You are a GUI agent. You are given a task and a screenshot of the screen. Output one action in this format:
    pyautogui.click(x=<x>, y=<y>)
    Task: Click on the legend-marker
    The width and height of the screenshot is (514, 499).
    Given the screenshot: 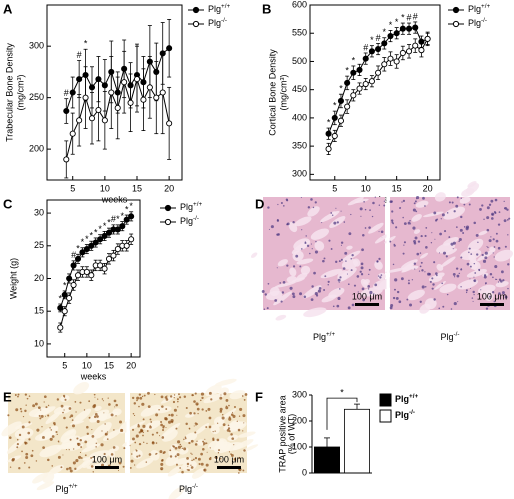 What is the action you would take?
    pyautogui.click(x=456, y=24)
    